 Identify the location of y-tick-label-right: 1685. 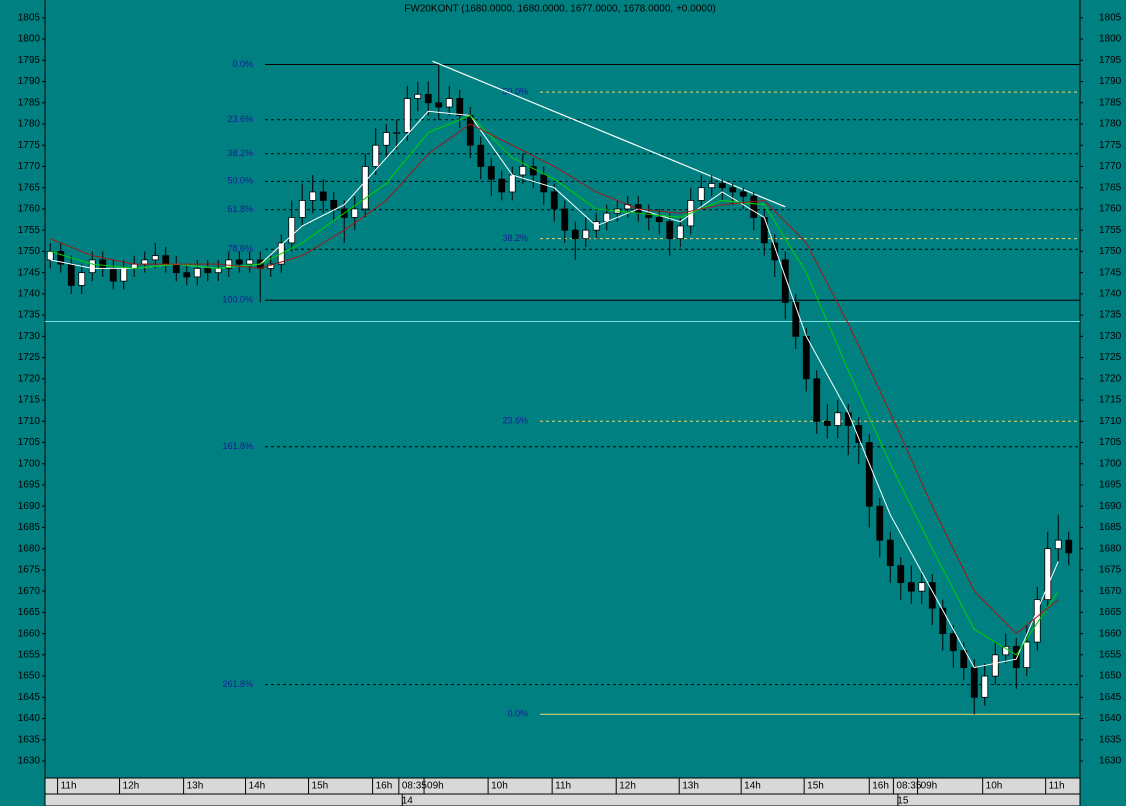
(1110, 527).